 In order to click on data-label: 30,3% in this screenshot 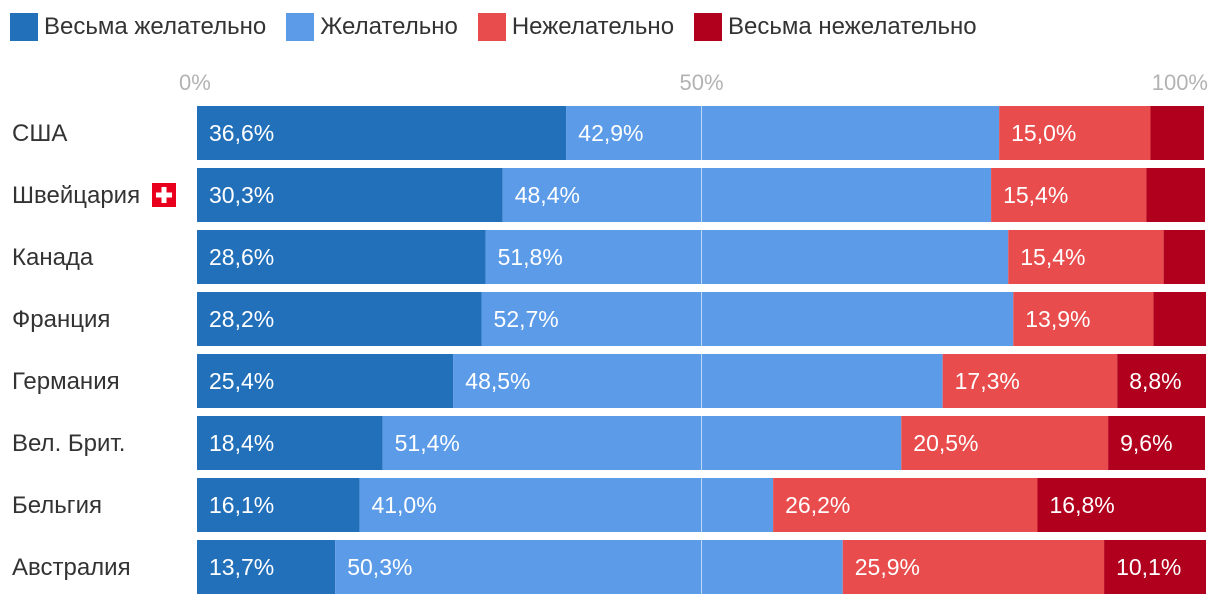, I will do `click(241, 195)`.